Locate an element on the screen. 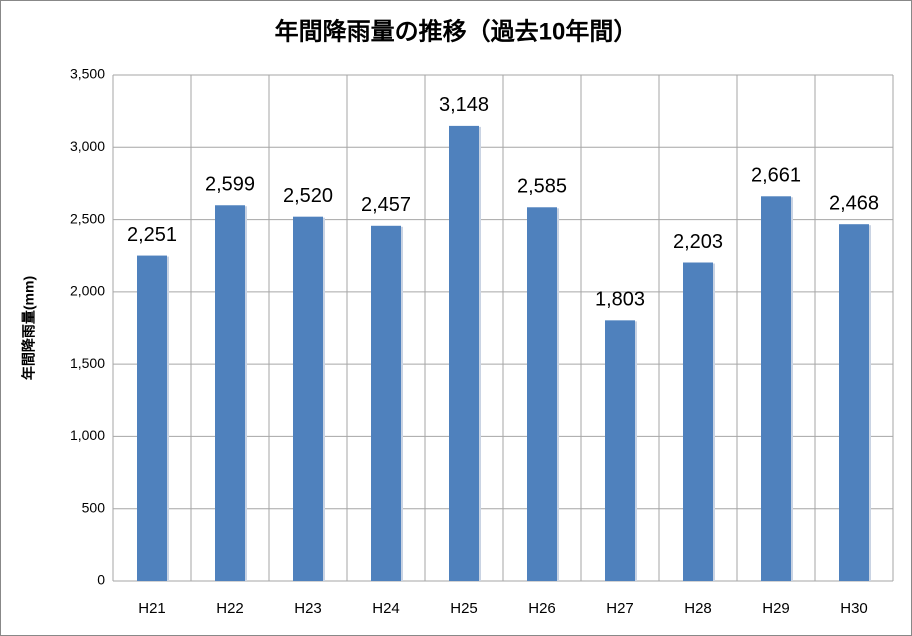 The height and width of the screenshot is (636, 912). x-tick-label: H21 is located at coordinates (152, 608).